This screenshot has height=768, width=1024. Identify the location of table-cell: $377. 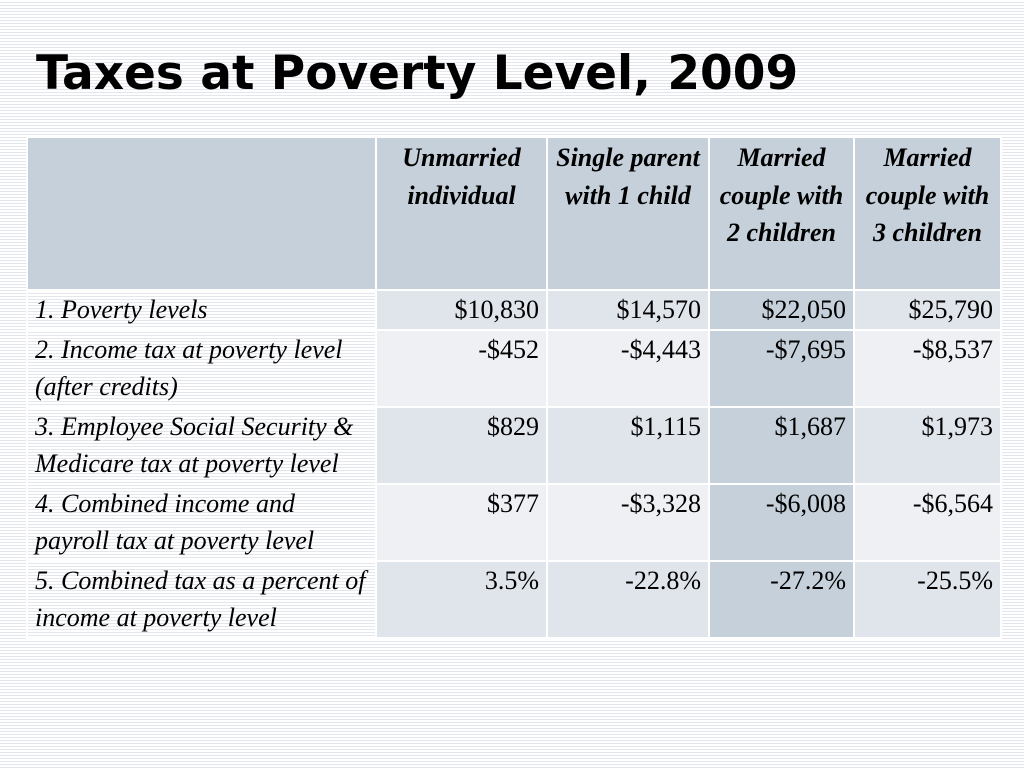
(461, 522).